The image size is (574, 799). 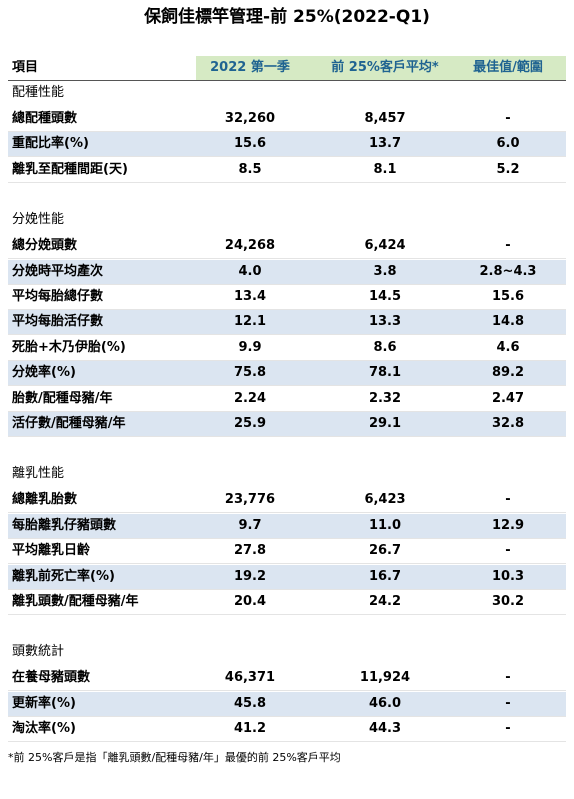 I want to click on cell-value: 19.2, so click(x=250, y=576).